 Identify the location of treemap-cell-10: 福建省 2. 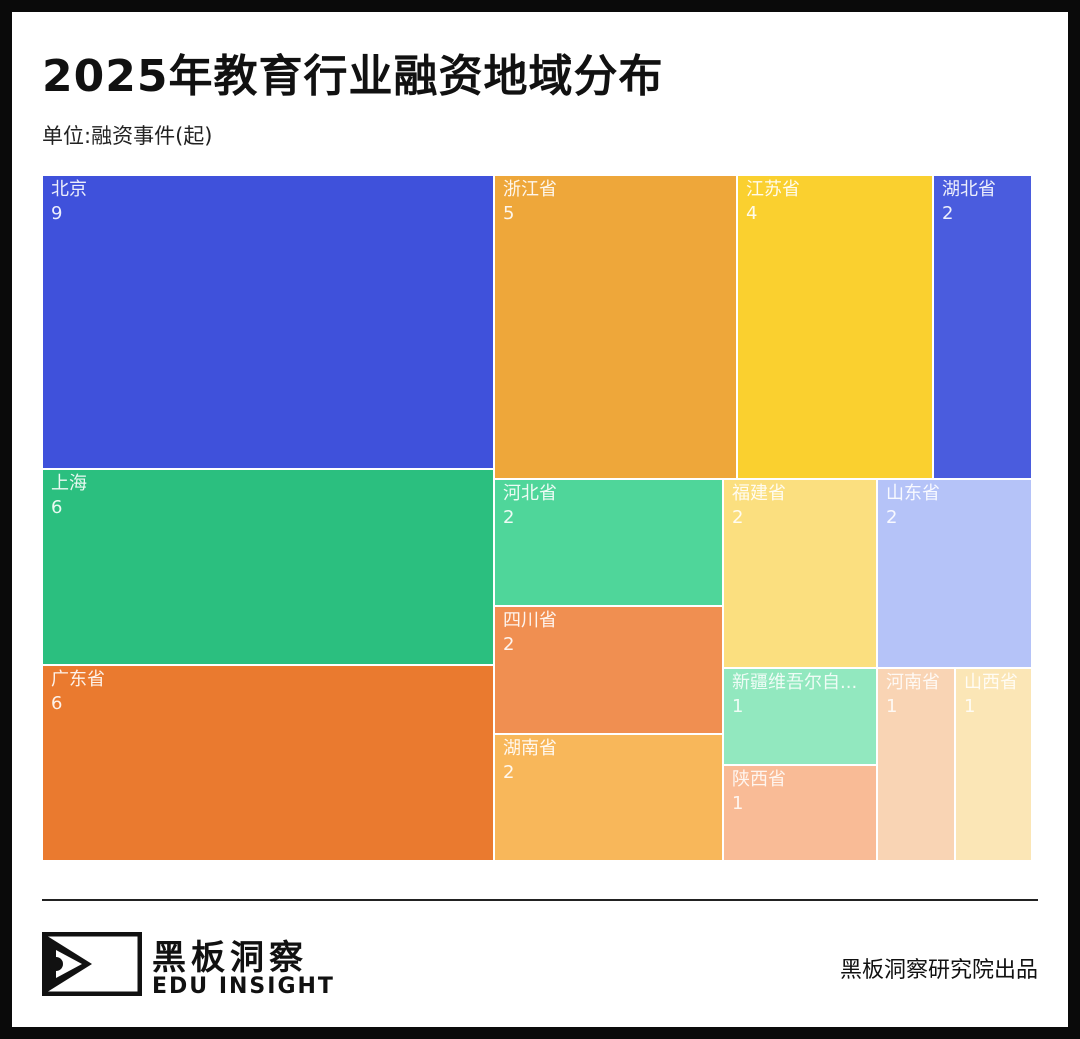
(800, 573).